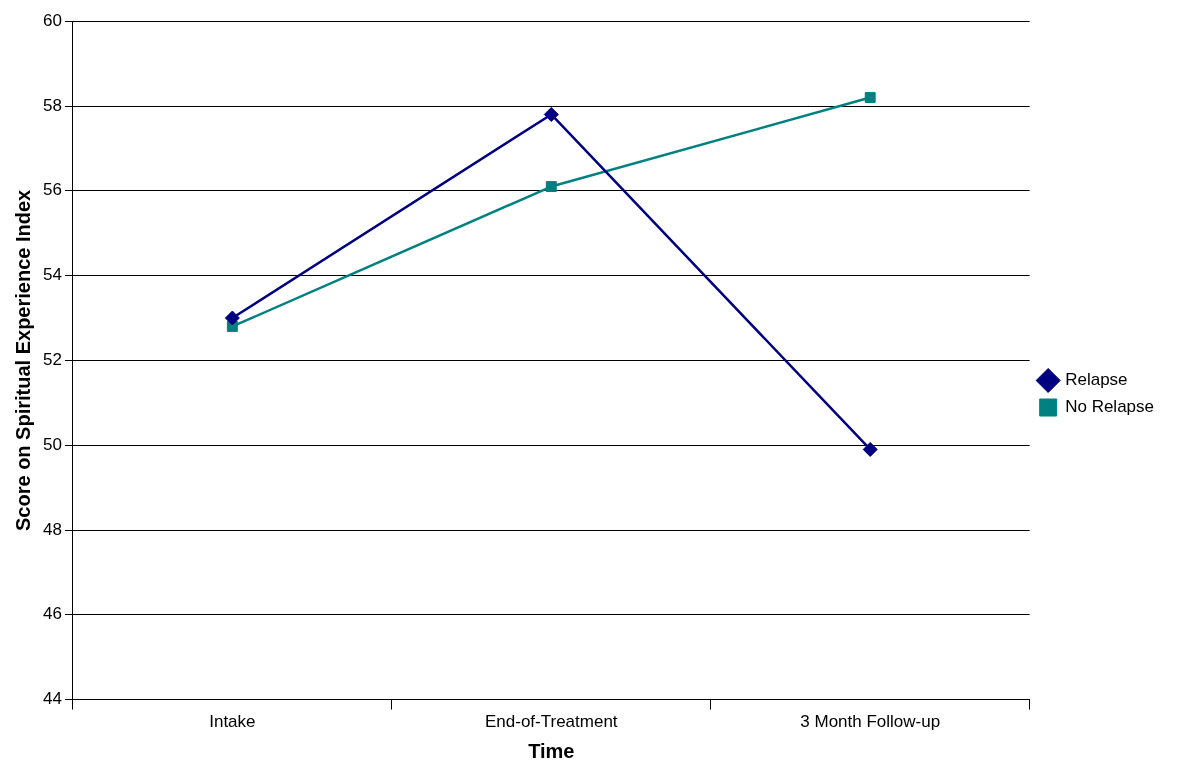 This screenshot has height=780, width=1180. What do you see at coordinates (22, 360) in the screenshot?
I see `y-axis-title: Score on Spiritual Experience Index` at bounding box center [22, 360].